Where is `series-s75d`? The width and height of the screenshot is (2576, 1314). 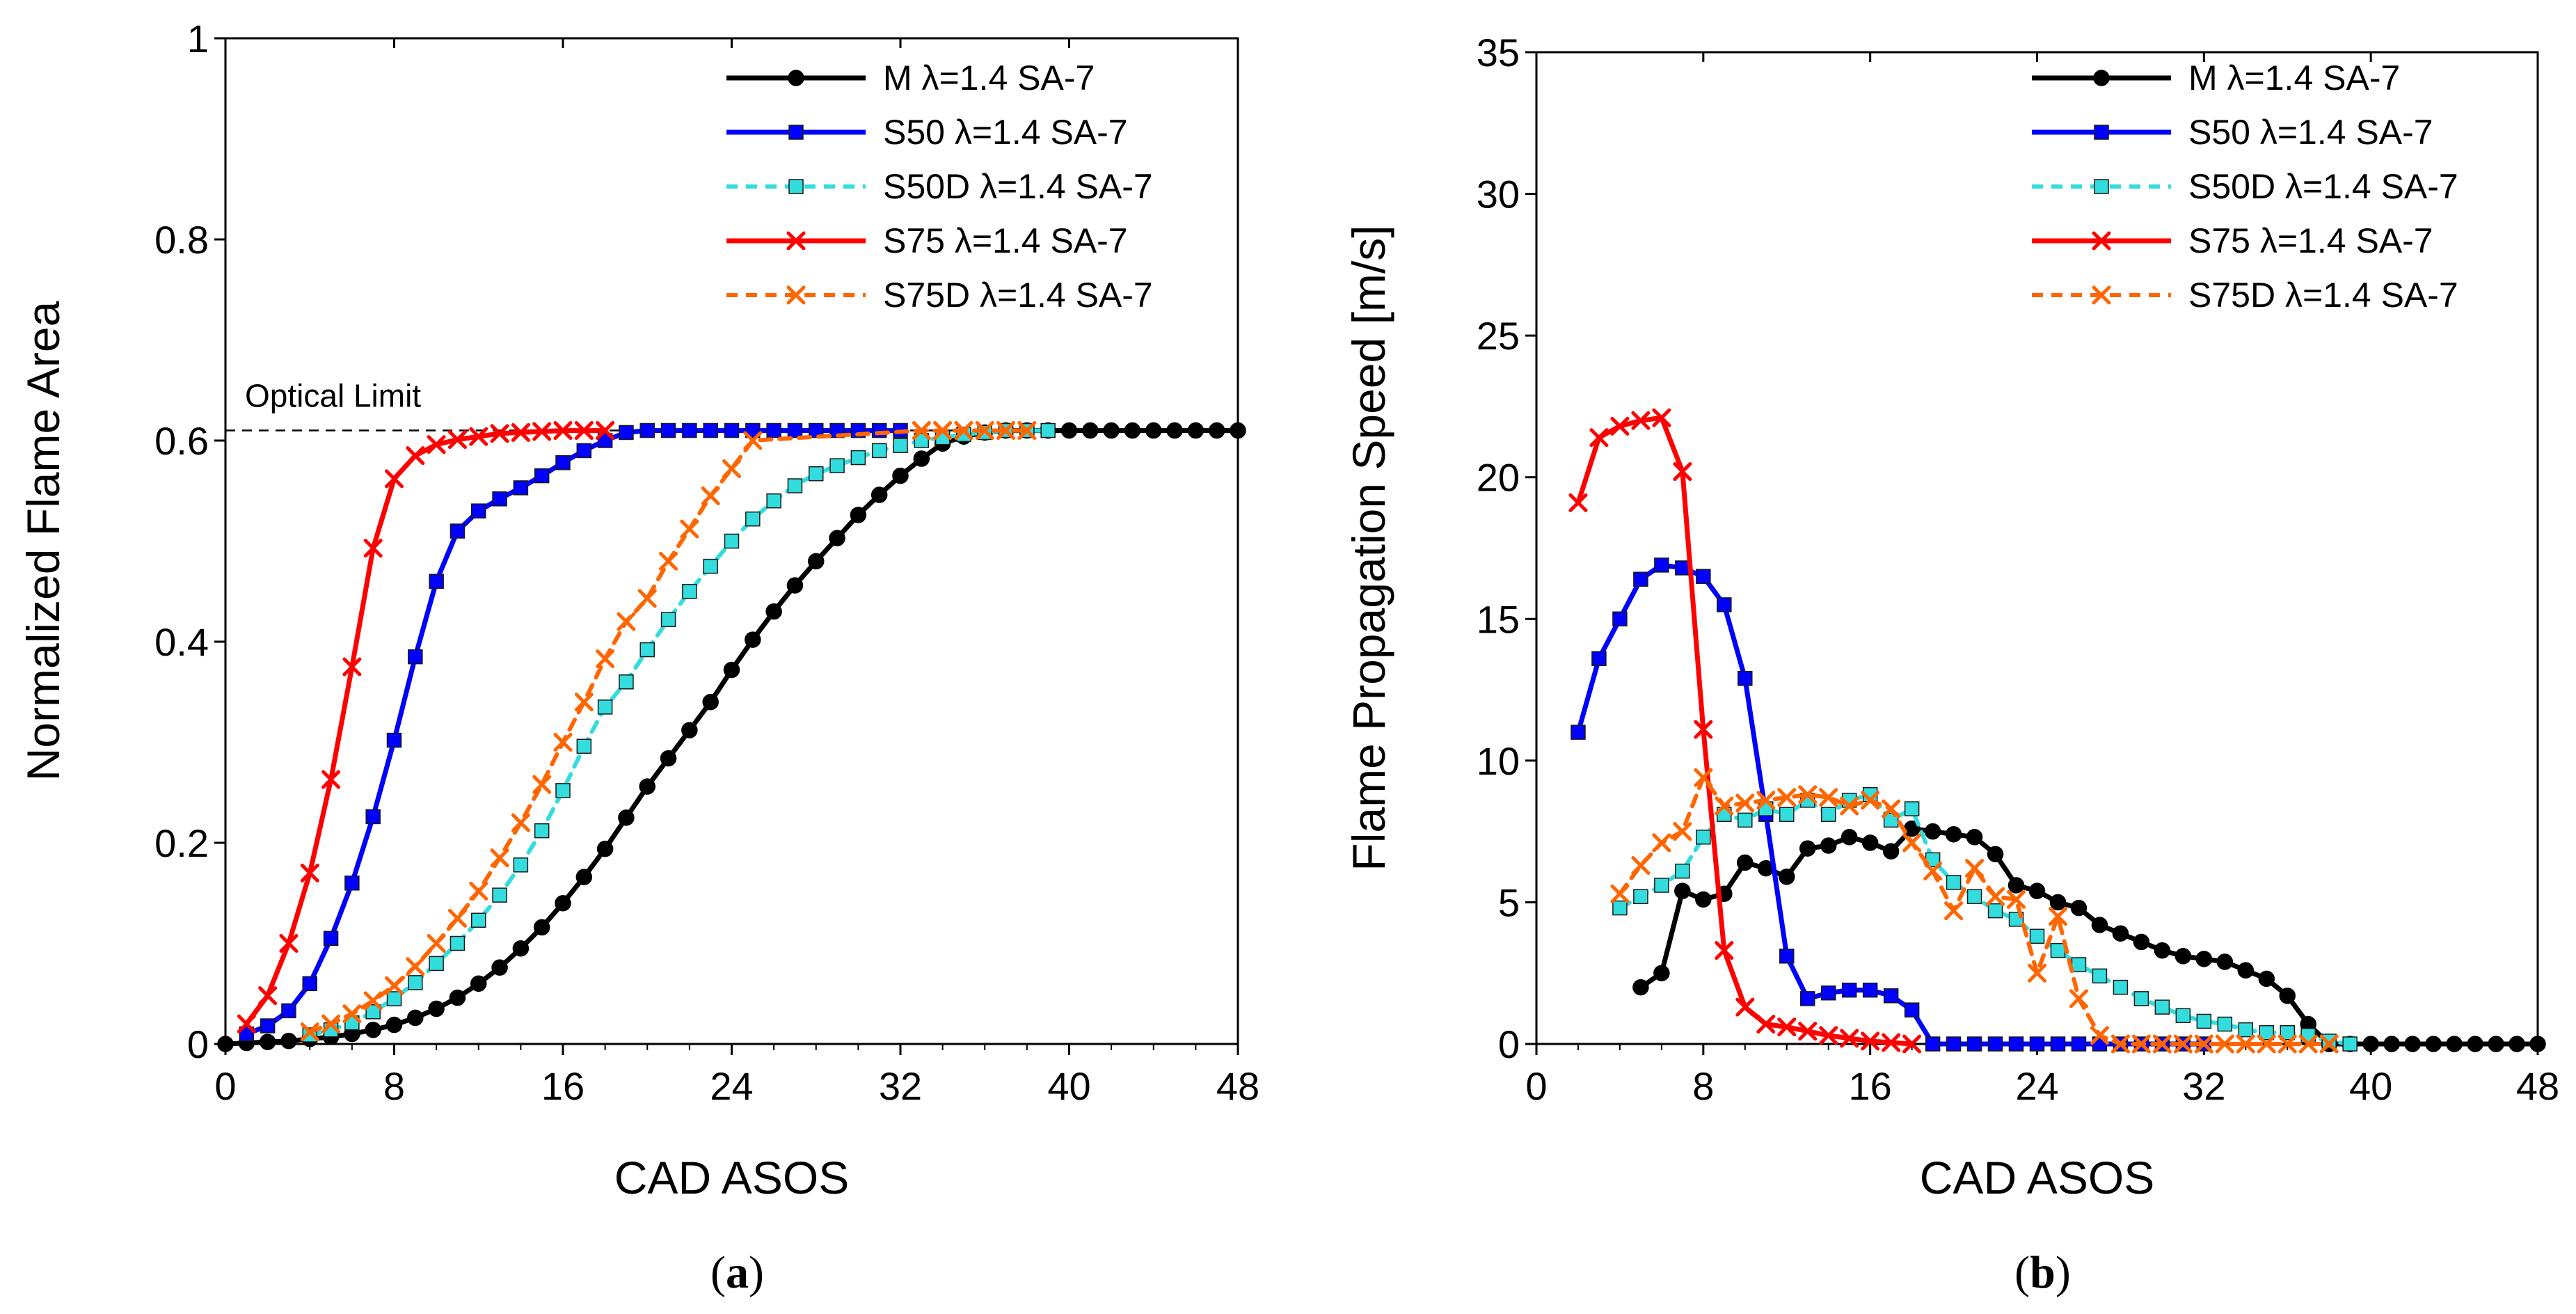
series-s75d is located at coordinates (1974, 911).